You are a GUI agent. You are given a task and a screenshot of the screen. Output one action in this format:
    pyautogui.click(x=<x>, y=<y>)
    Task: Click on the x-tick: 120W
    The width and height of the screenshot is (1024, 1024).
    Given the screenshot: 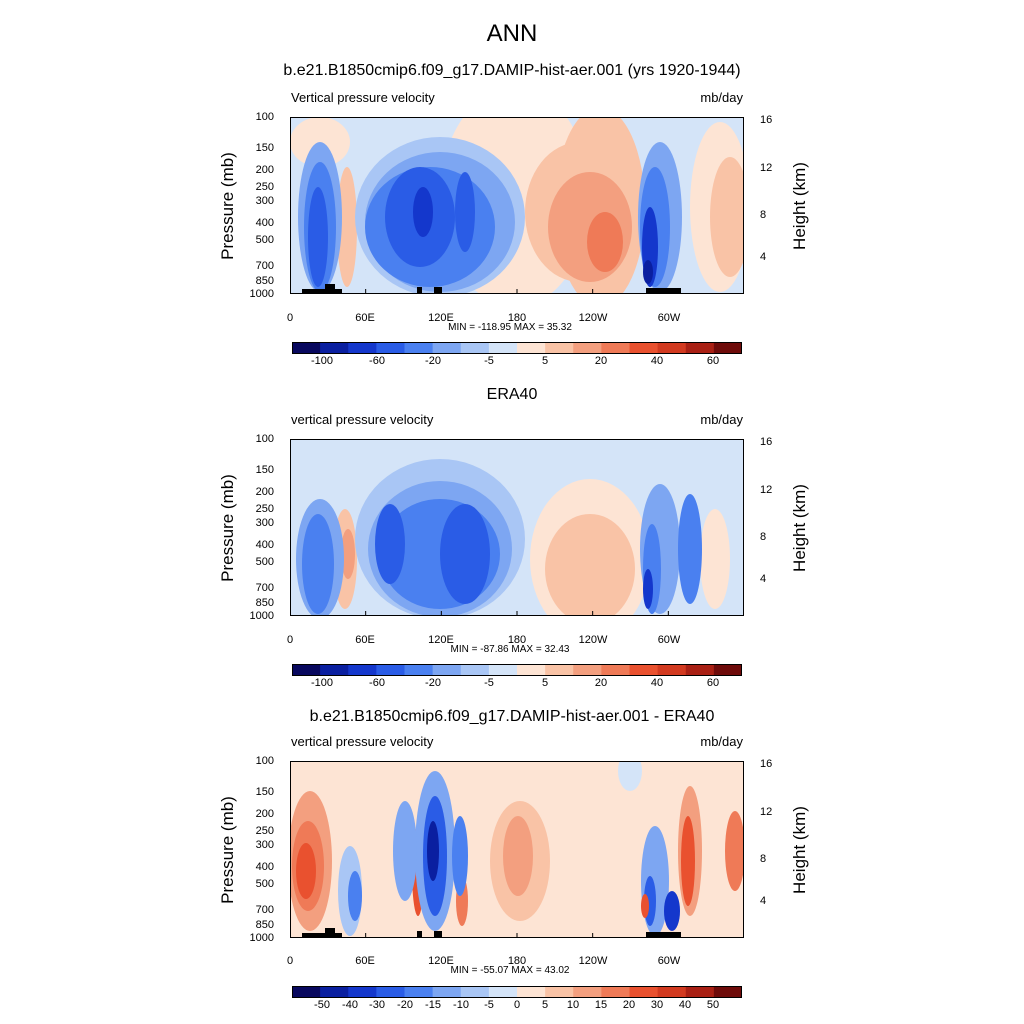 What is the action you would take?
    pyautogui.click(x=593, y=961)
    